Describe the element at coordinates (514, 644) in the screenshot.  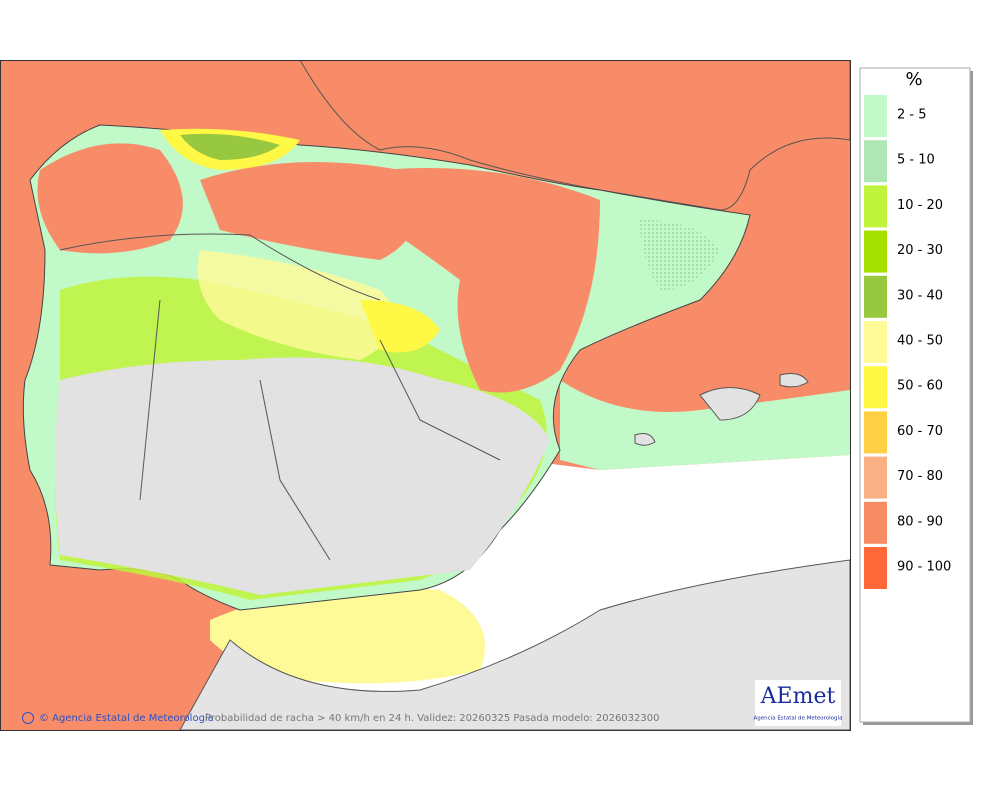
I see `land-africa` at that location.